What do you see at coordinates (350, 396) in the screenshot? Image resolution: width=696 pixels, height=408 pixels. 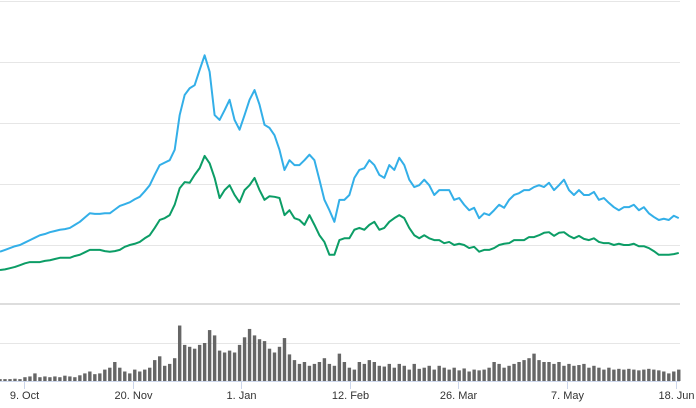 I see `x-tick-label: 12. Feb` at bounding box center [350, 396].